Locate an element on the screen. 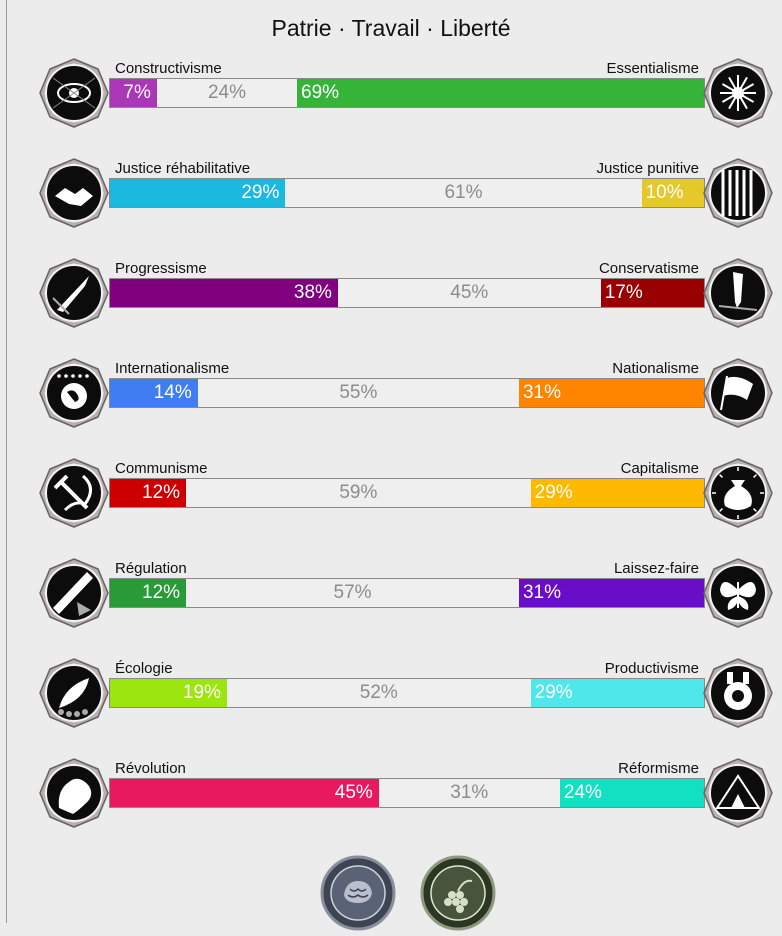 This screenshot has height=936, width=782. neutral-segment: 61% is located at coordinates (463, 193).